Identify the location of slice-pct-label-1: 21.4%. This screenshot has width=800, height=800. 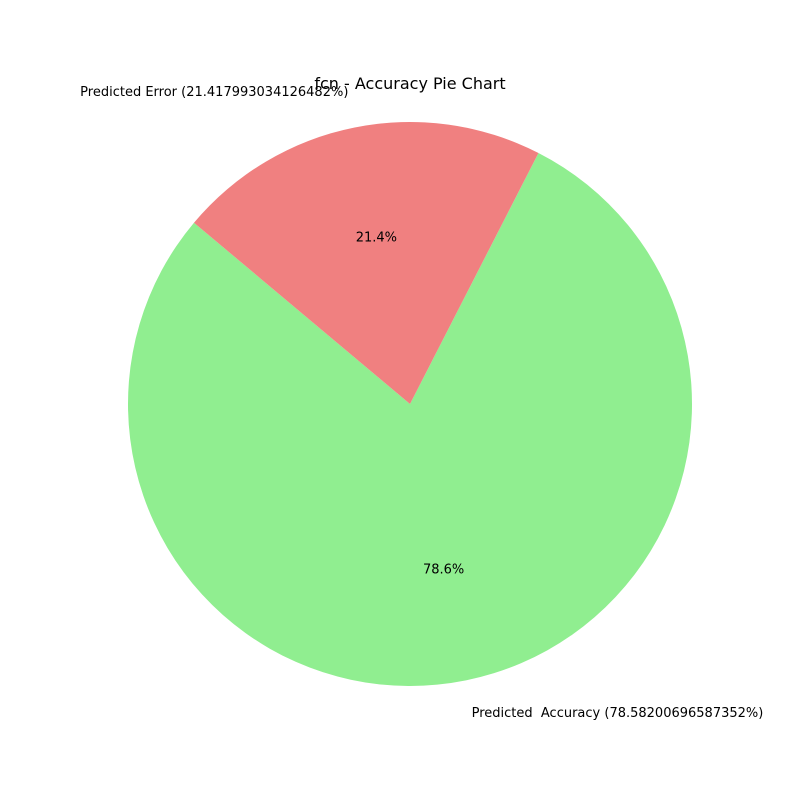
(376, 238).